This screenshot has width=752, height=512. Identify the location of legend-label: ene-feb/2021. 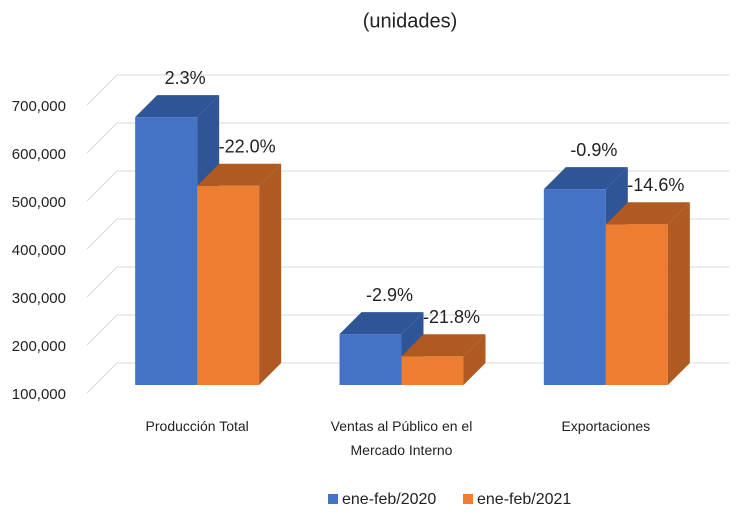
(524, 499).